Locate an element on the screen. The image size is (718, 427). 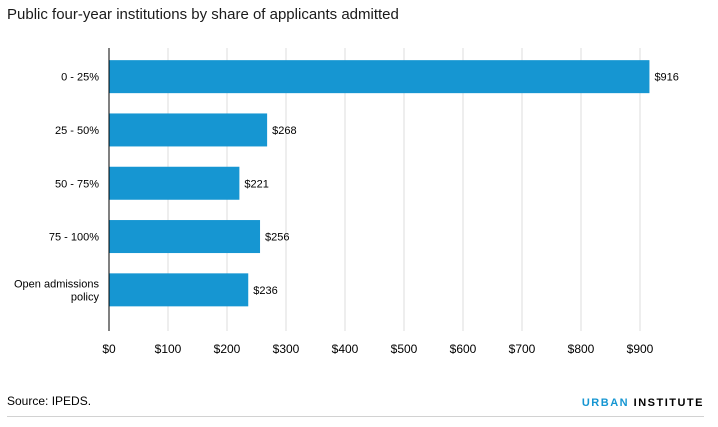
x-tick-label: $600 is located at coordinates (463, 349).